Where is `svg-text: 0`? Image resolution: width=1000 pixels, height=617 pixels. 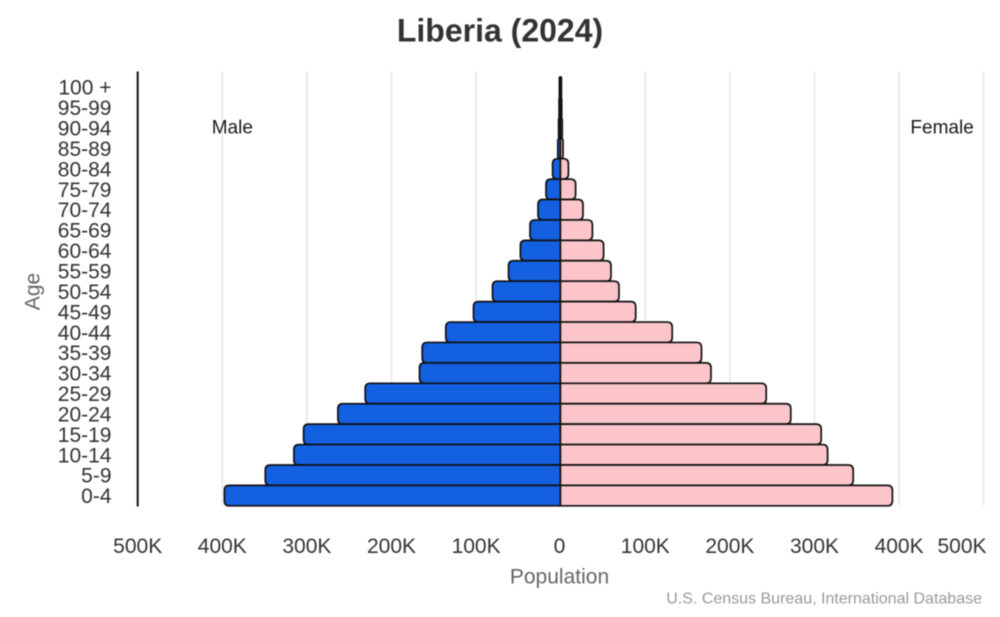
svg-text: 0 is located at coordinates (560, 546).